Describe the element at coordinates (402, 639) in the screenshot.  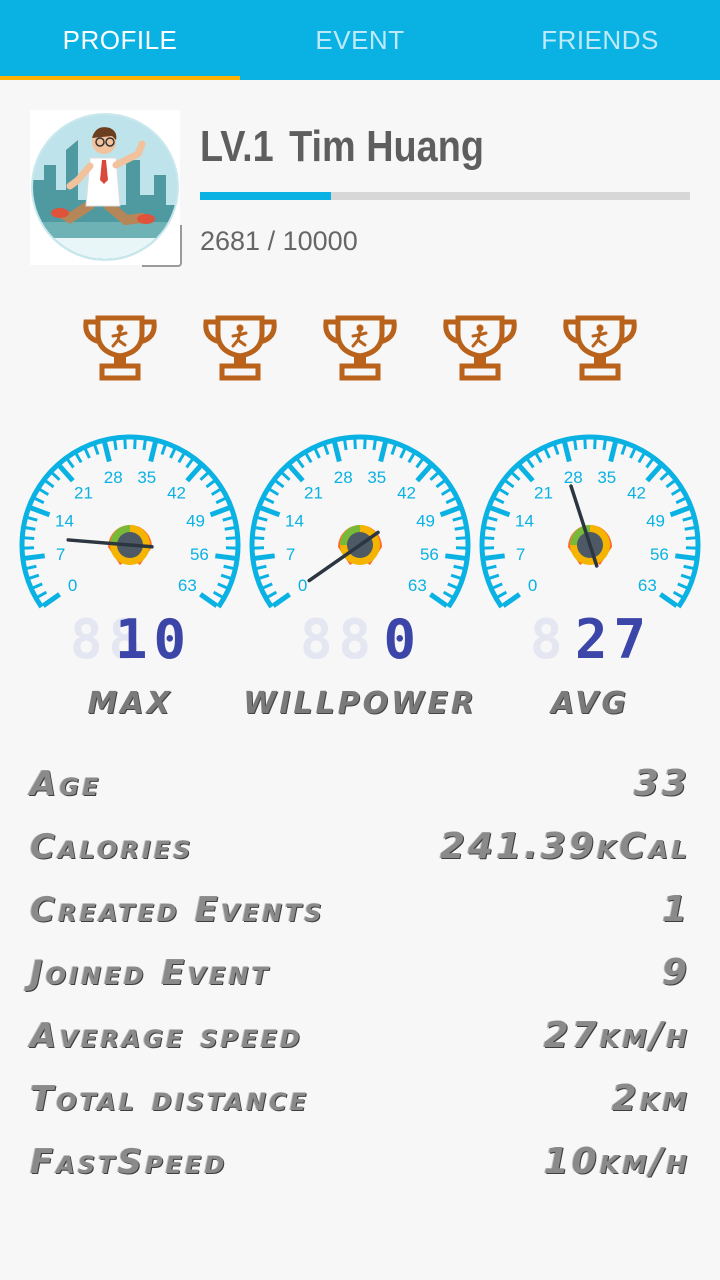
I see `willpower-digits-value: 0` at that location.